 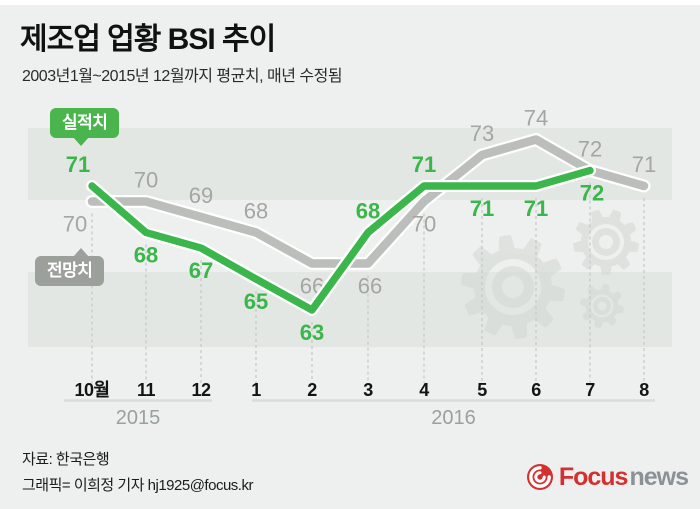 I want to click on focus-news-logo-icon, so click(x=539, y=477).